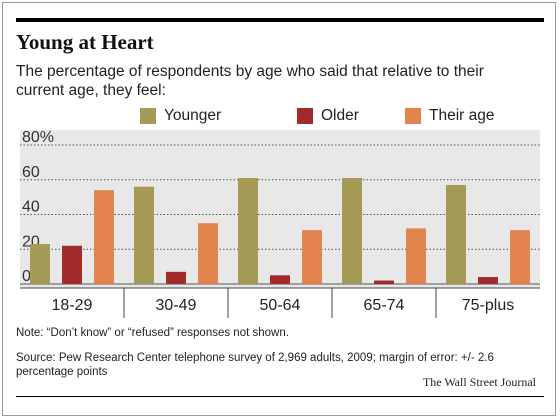 The width and height of the screenshot is (560, 420). I want to click on legend-item-younger: Younger, so click(180, 116).